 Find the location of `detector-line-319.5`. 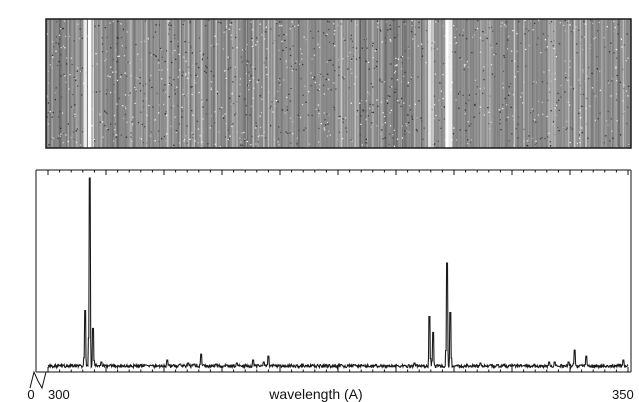

detector-line-319.5 is located at coordinates (274, 83).